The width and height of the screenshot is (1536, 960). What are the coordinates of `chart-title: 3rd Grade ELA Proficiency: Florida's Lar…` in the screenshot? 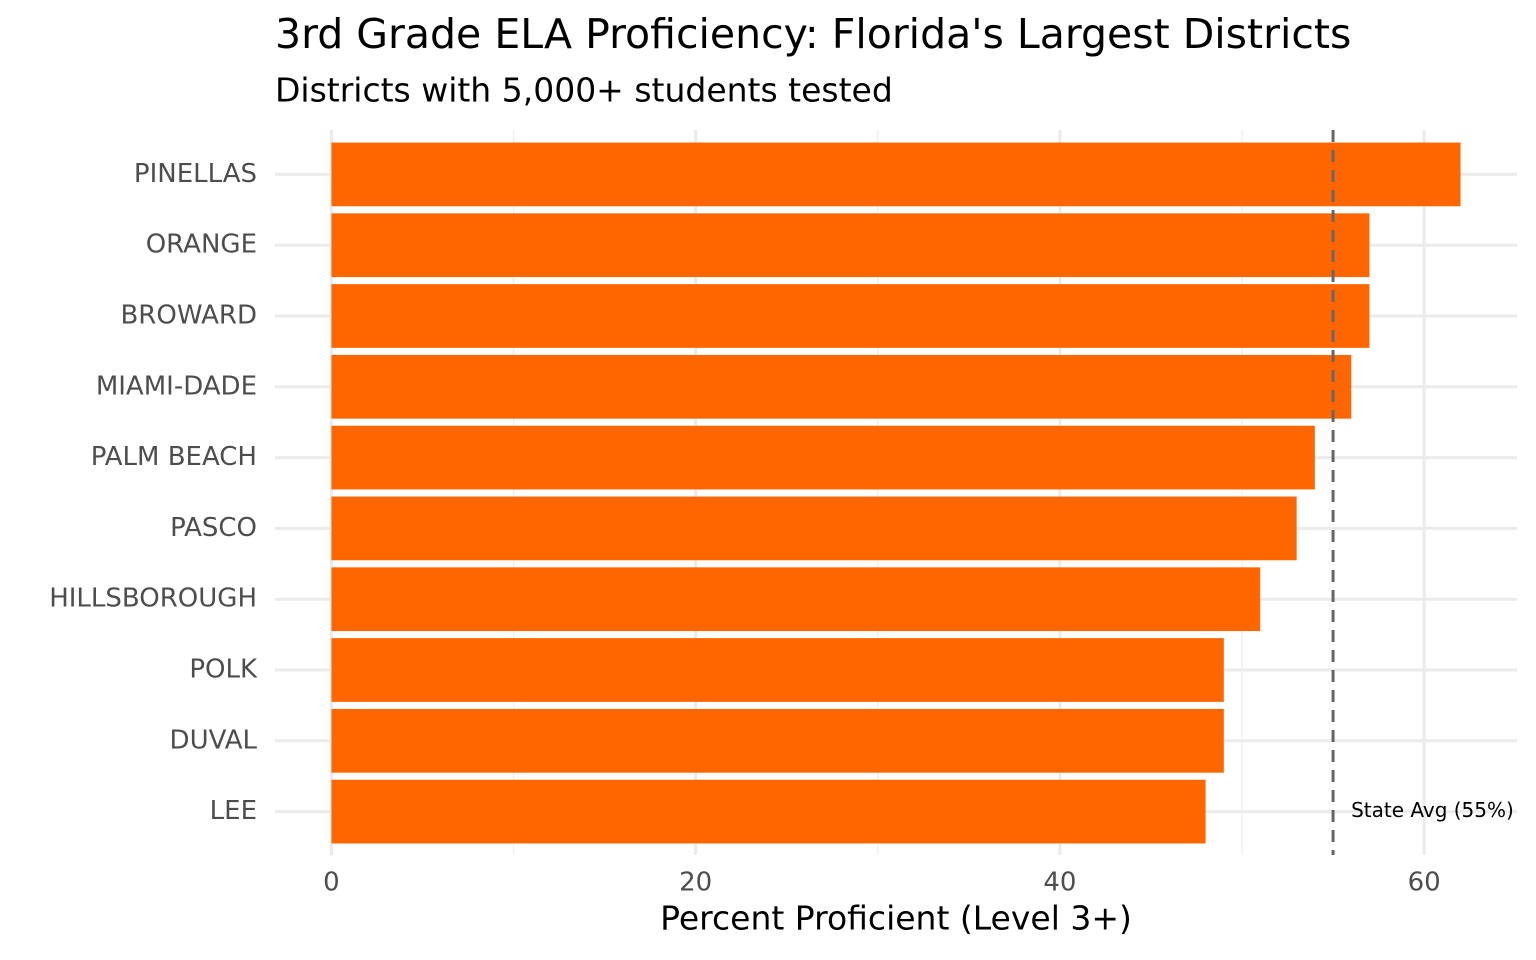 It's located at (813, 34).